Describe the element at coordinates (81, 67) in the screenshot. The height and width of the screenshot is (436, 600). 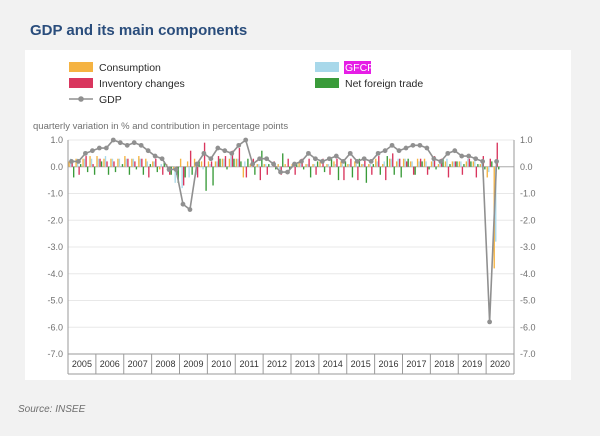
I see `legend-swatch` at that location.